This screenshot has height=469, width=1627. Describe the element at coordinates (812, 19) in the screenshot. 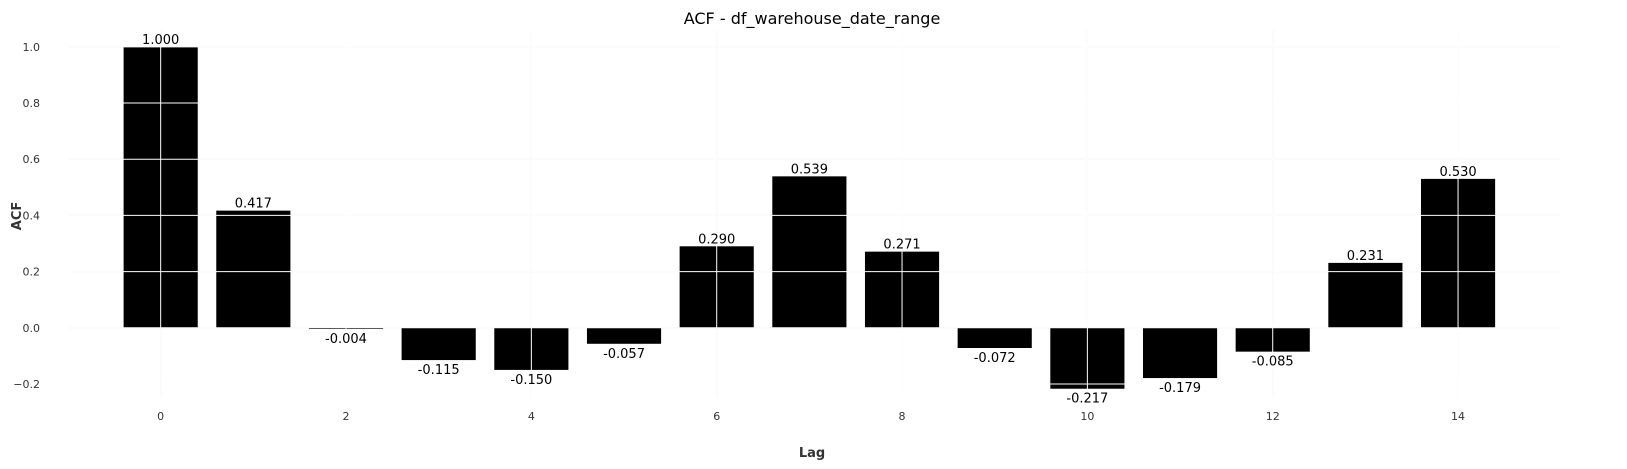

I see `chart-title: ACF - df_warehouse_date_range` at that location.